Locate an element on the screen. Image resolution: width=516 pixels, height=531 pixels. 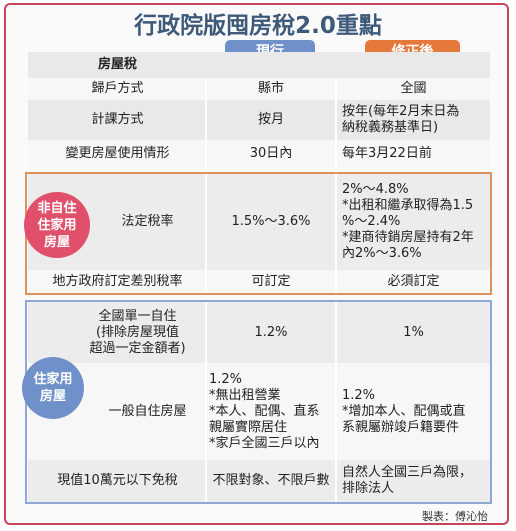
cell: 歸戶方式 is located at coordinates (117, 88).